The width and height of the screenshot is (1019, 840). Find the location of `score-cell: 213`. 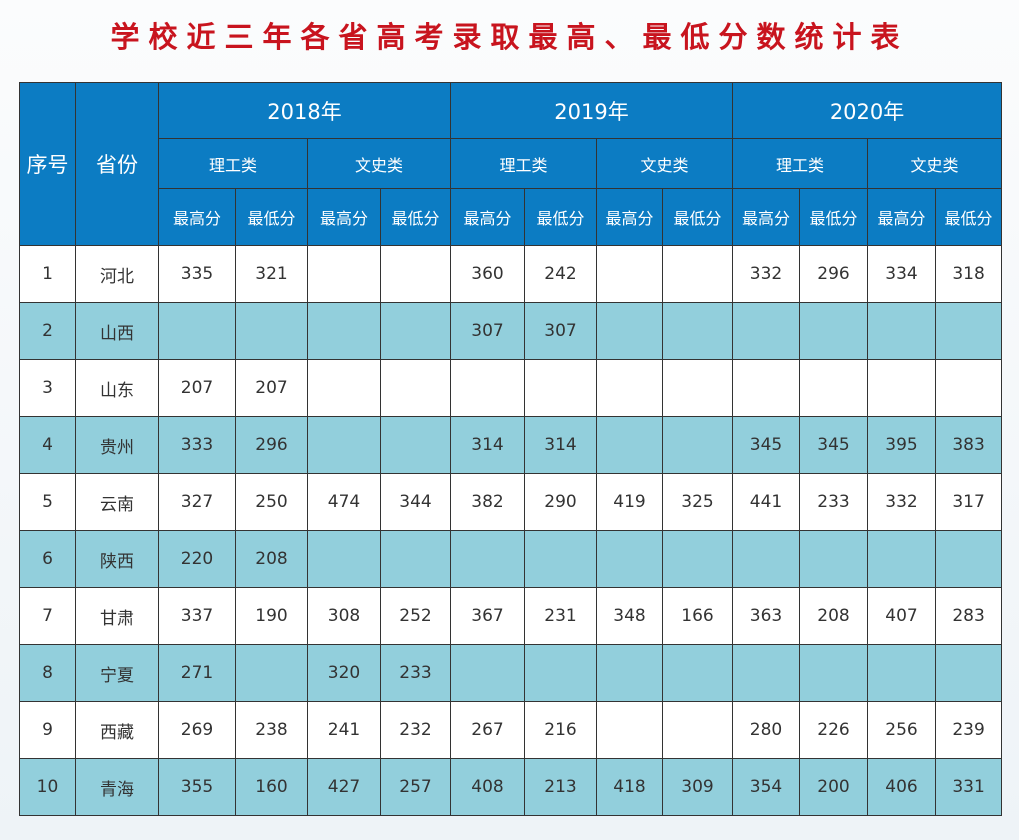

score-cell: 213 is located at coordinates (561, 787).